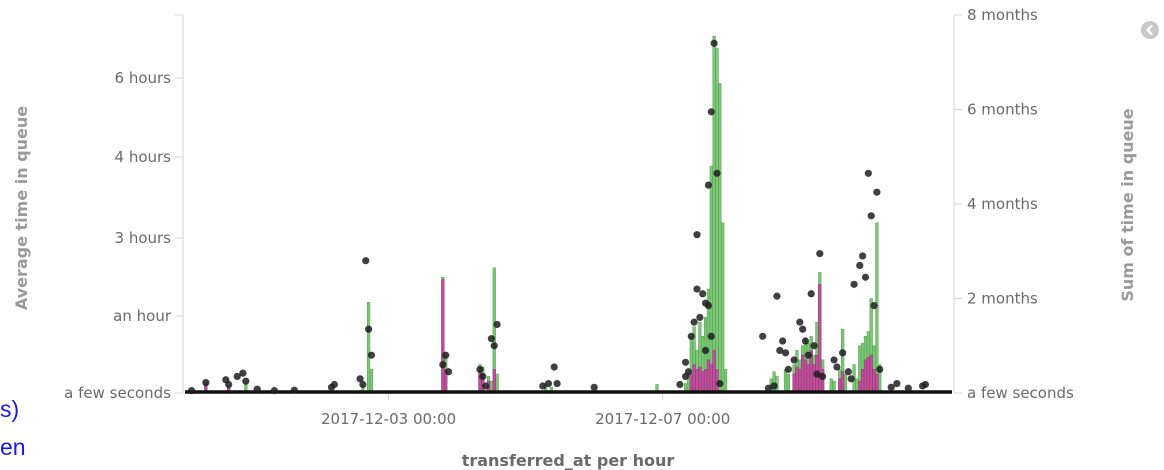  I want to click on collapse-sidebar-button, so click(1150, 30).